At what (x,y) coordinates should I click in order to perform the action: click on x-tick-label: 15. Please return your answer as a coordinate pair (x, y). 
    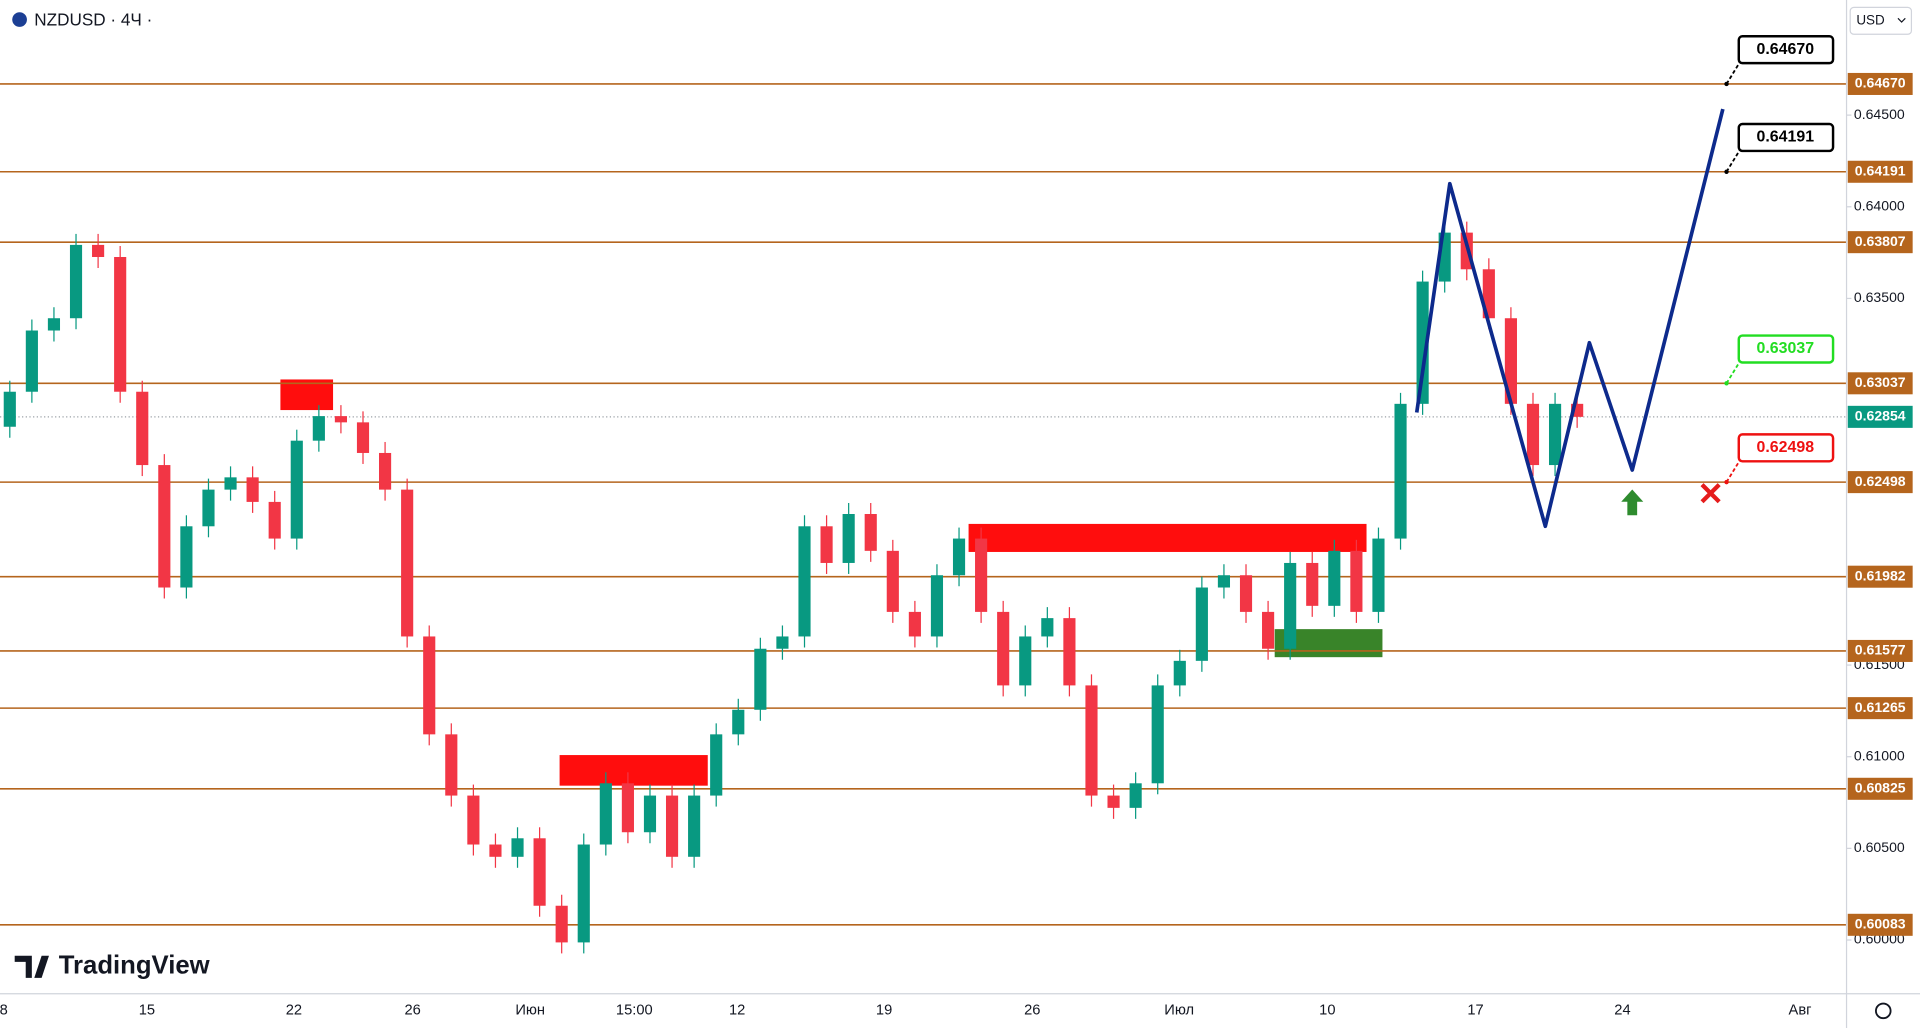
    Looking at the image, I should click on (147, 1011).